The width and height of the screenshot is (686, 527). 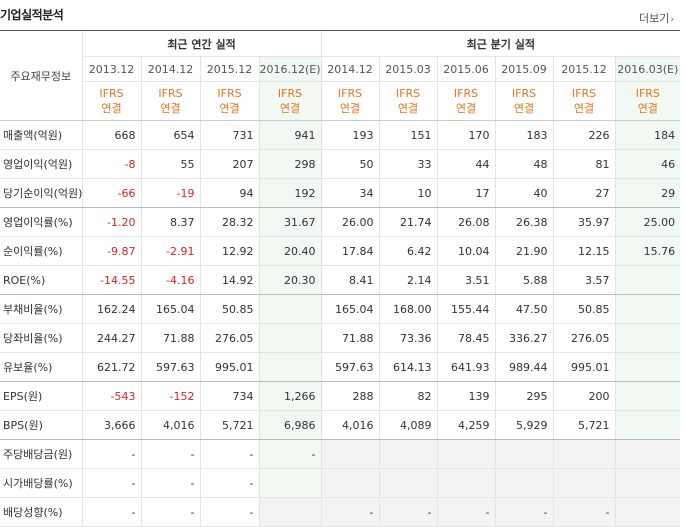 I want to click on table-cell: 26.38, so click(x=524, y=222).